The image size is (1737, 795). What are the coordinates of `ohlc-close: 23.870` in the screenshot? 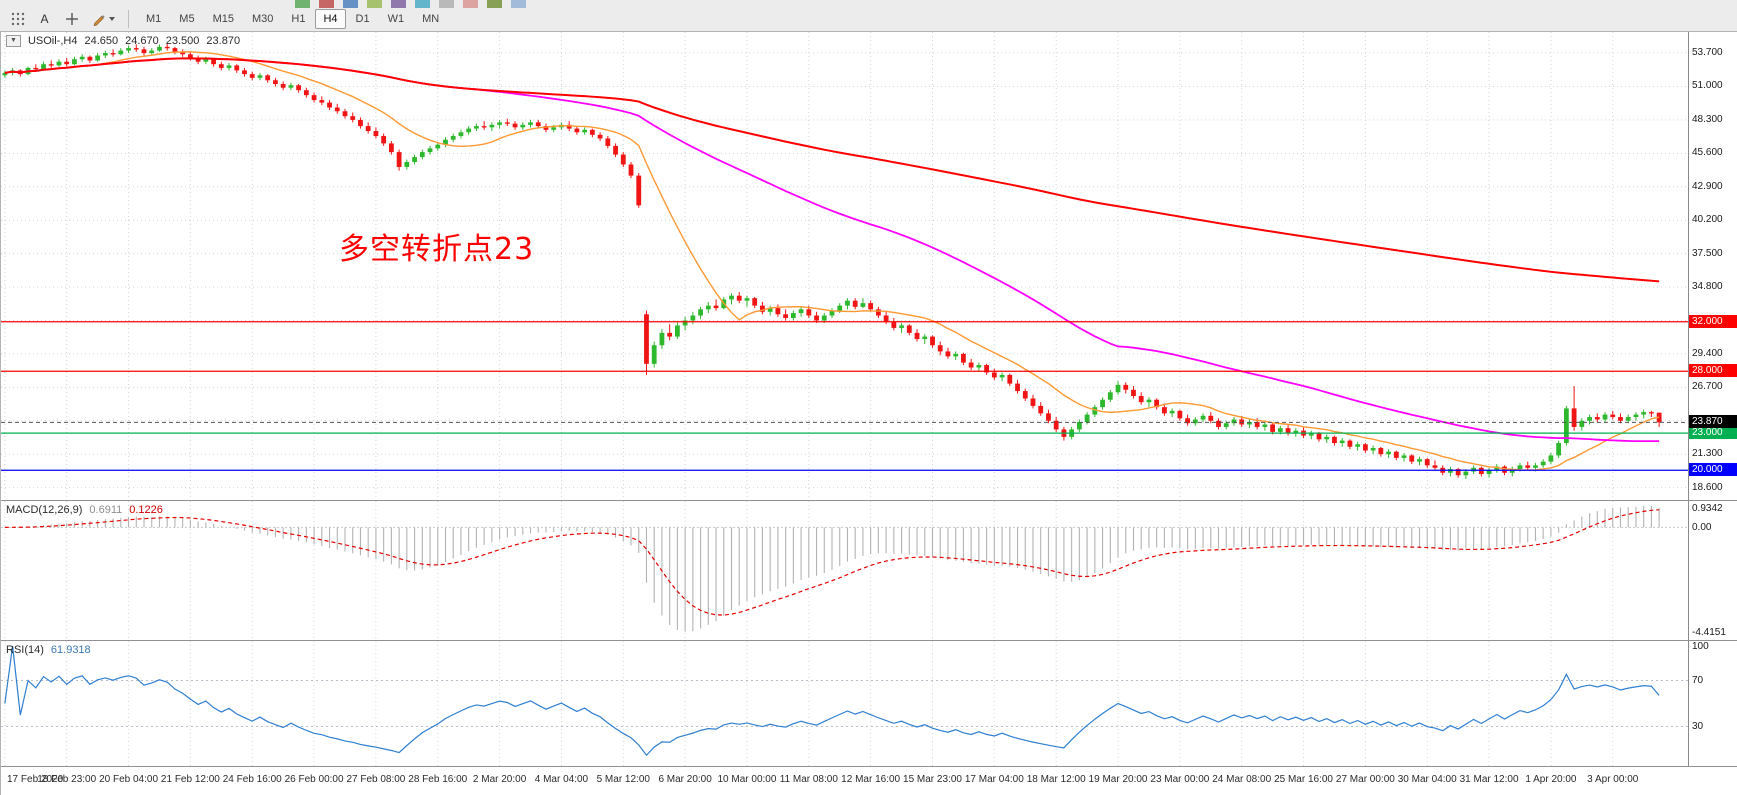 It's located at (223, 41).